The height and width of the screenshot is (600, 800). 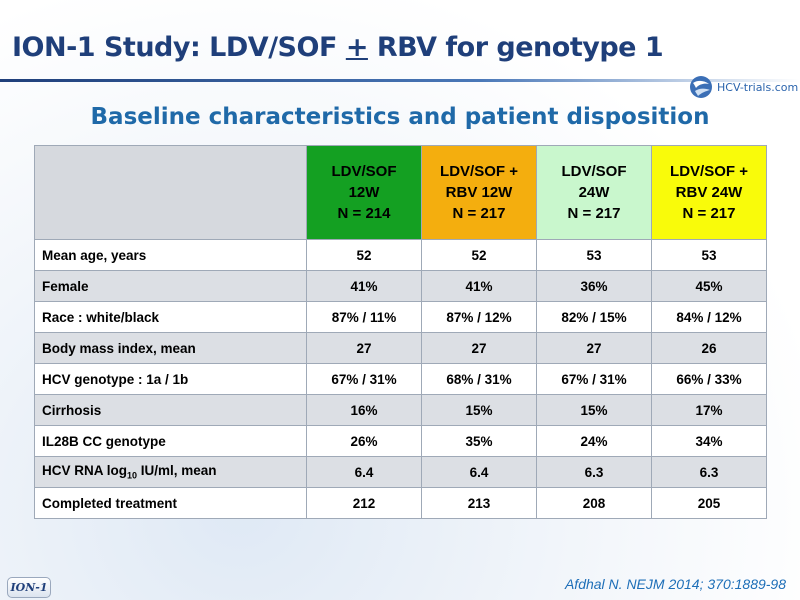 What do you see at coordinates (479, 379) in the screenshot?
I see `table-cell: 68% / 31%` at bounding box center [479, 379].